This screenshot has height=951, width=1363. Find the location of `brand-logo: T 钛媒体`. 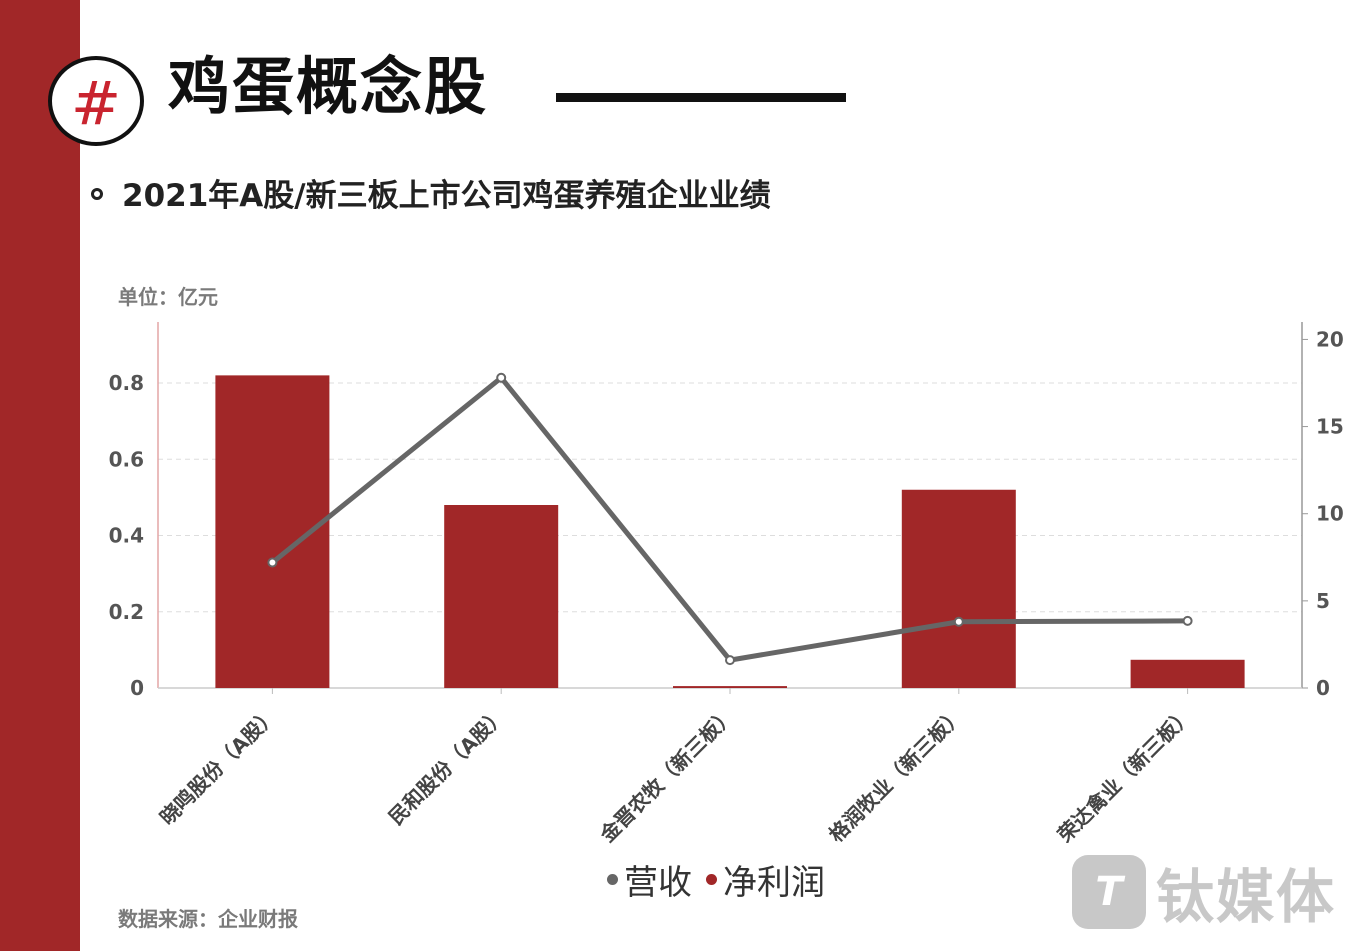

brand-logo: T 钛媒体 is located at coordinates (1204, 892).